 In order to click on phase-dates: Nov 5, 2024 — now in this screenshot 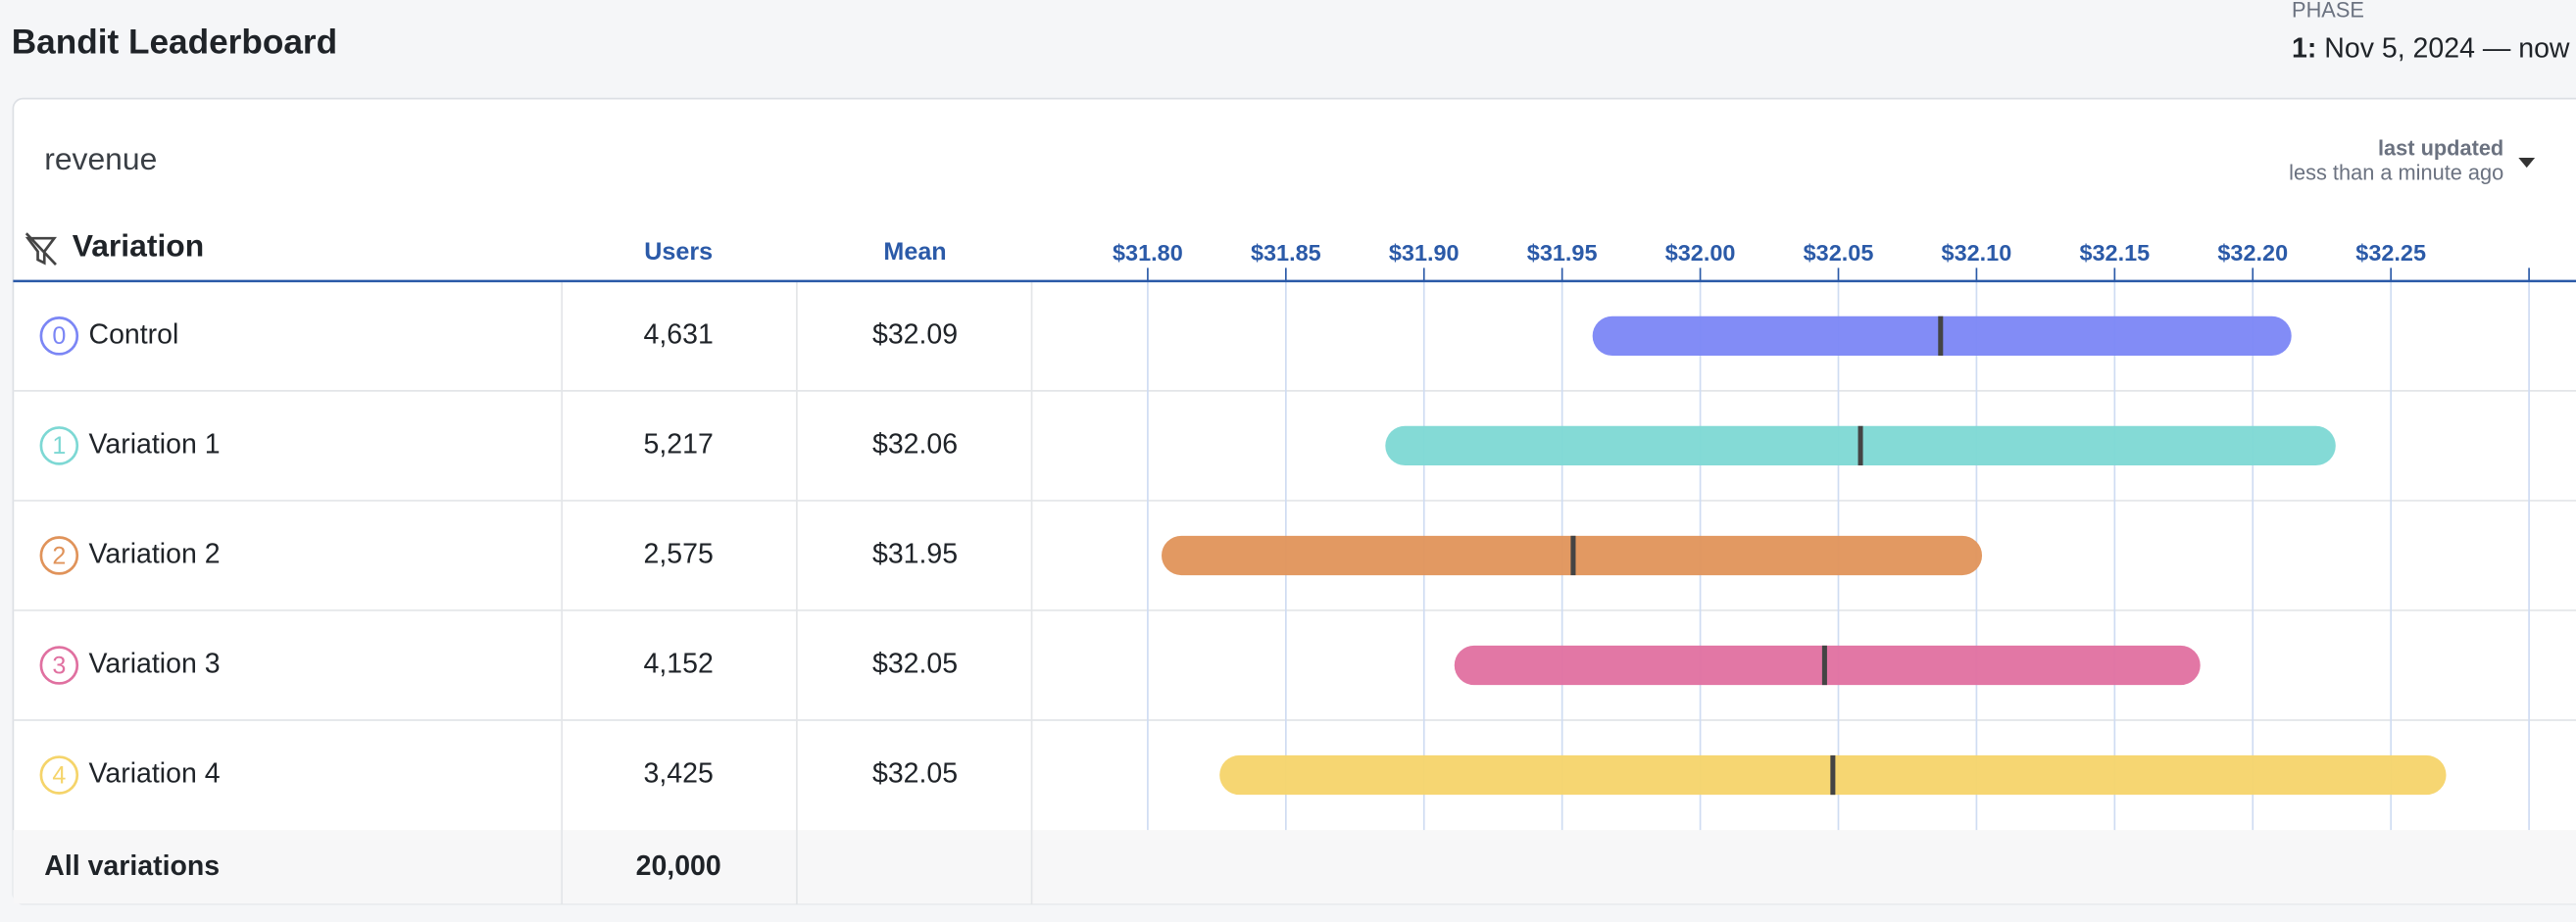, I will do `click(2447, 48)`.